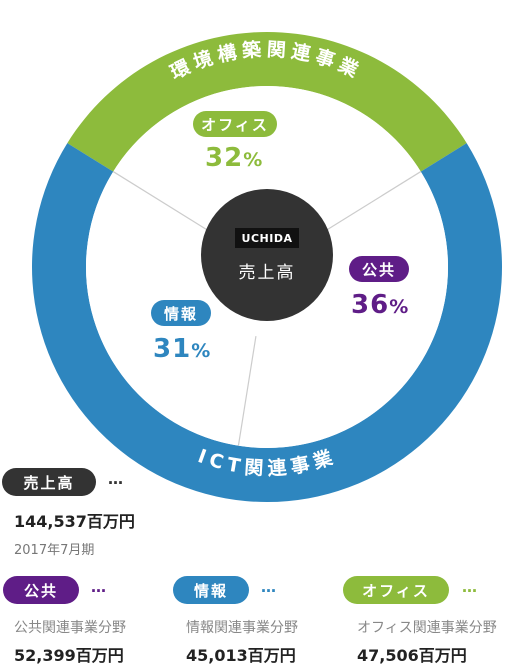  I want to click on uchida-logo: UCHIDA, so click(267, 238).